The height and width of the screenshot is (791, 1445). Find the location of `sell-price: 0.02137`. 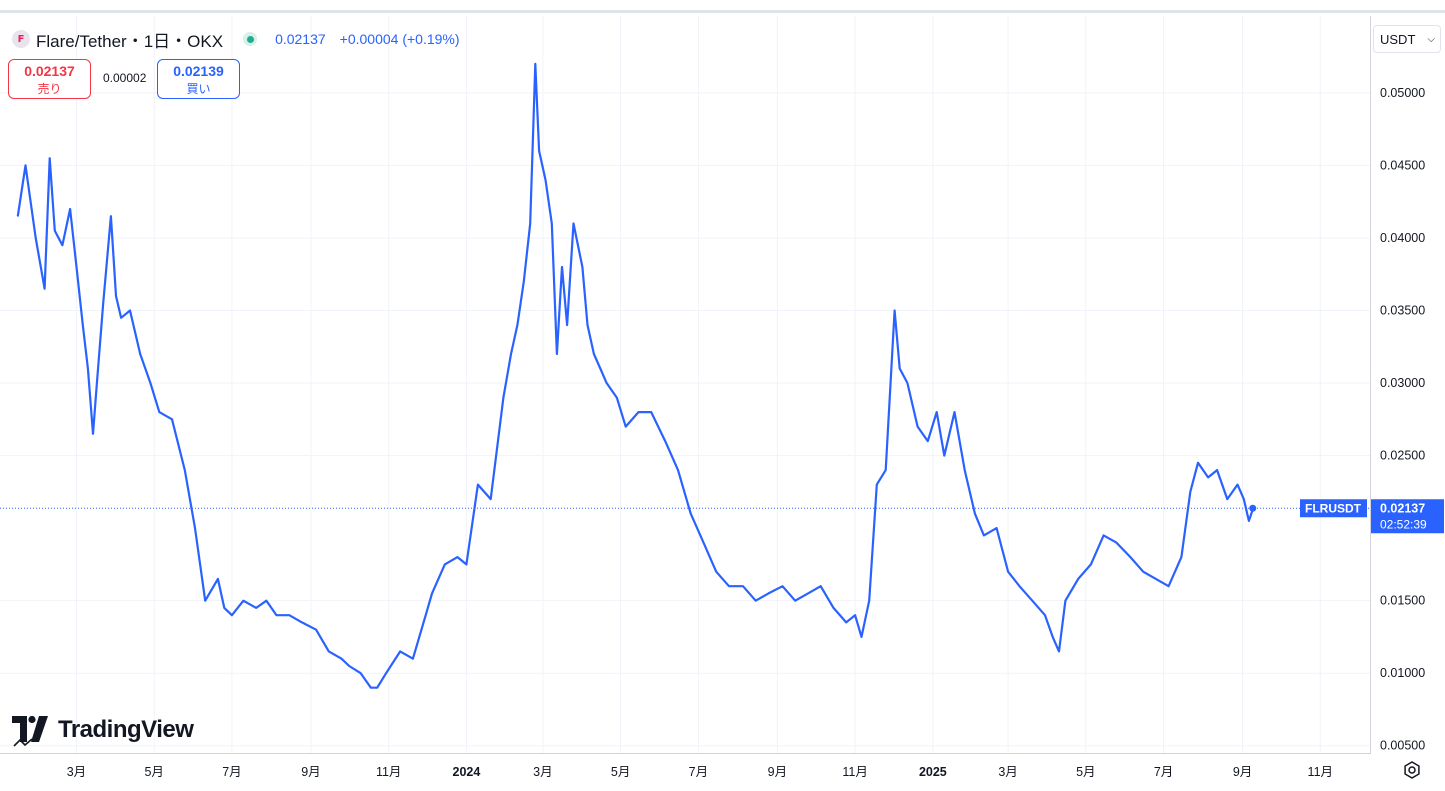

sell-price: 0.02137 is located at coordinates (49, 71).